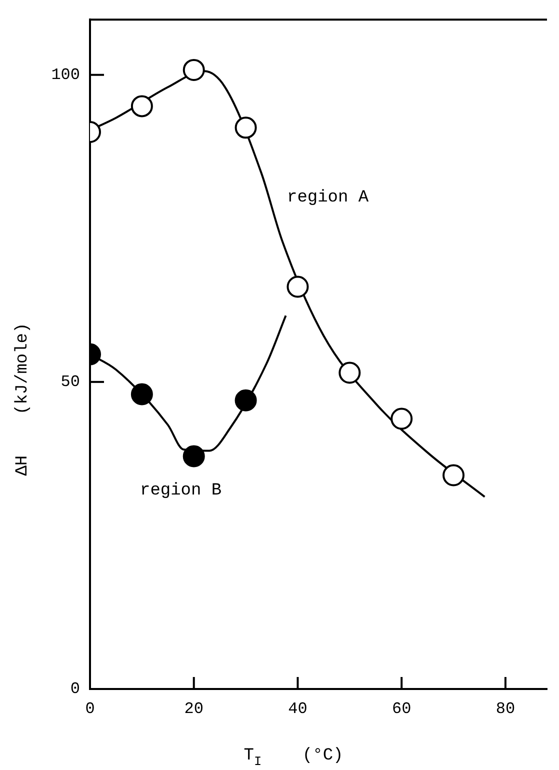  What do you see at coordinates (181, 491) in the screenshot?
I see `annotation: region B` at bounding box center [181, 491].